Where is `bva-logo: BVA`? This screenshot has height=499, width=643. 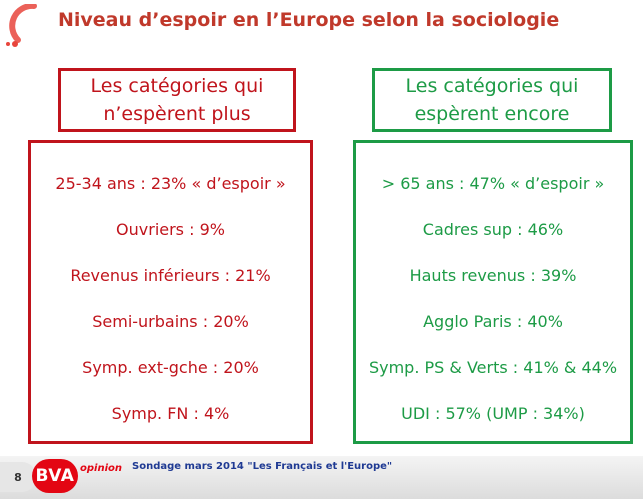 bva-logo: BVA is located at coordinates (55, 476).